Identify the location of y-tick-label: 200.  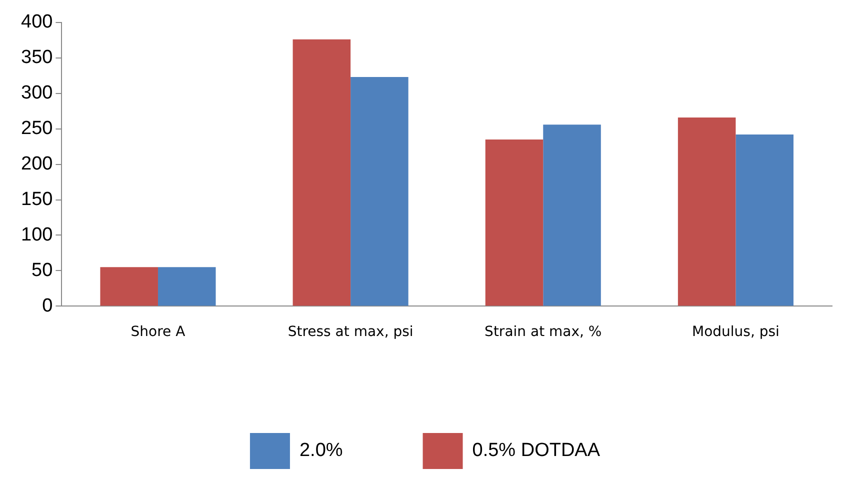
(37, 164).